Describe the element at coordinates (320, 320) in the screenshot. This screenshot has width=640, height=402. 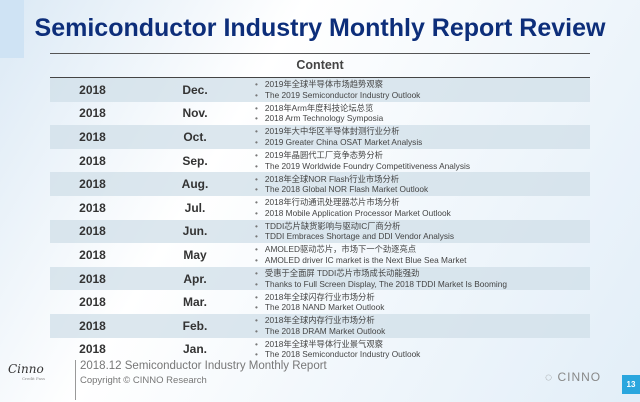
I see `topic-cn: 2018年全球内存行业市场分析` at that location.